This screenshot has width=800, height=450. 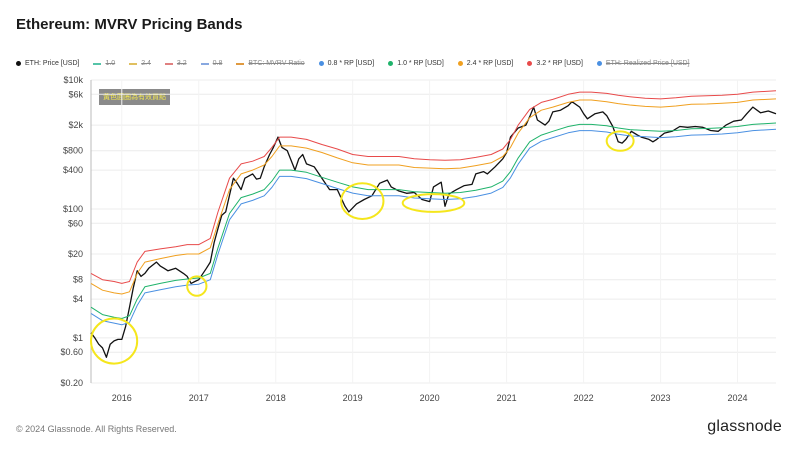 I want to click on annotation-note: 黃色圓圈為有效買點, so click(x=134, y=97).